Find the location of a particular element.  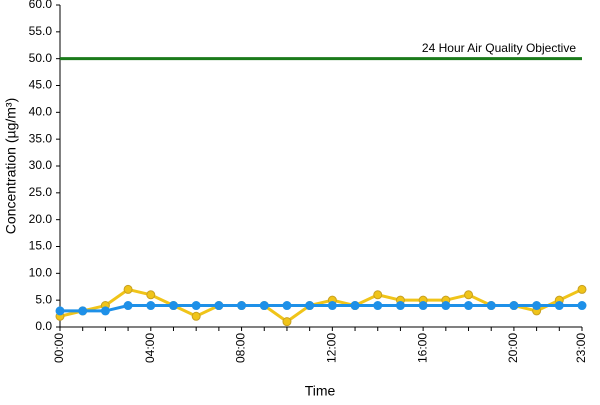

y-tick-label: 55.0 is located at coordinates (41, 31).